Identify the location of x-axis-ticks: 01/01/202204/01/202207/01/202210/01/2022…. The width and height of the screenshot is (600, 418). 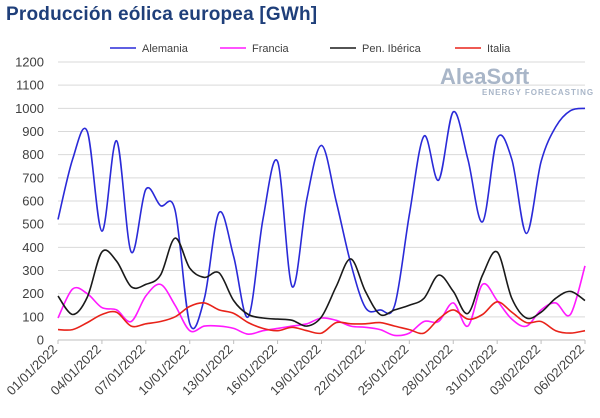
(295, 369).